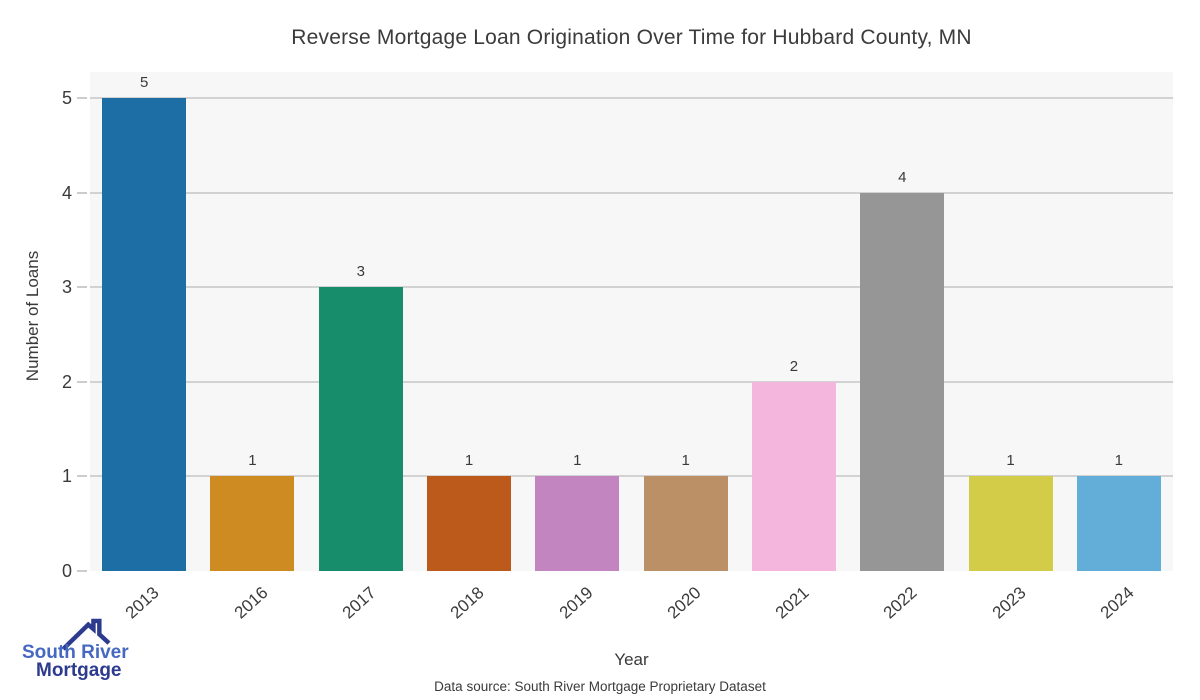  I want to click on bar-value-label-2013: 5, so click(144, 83).